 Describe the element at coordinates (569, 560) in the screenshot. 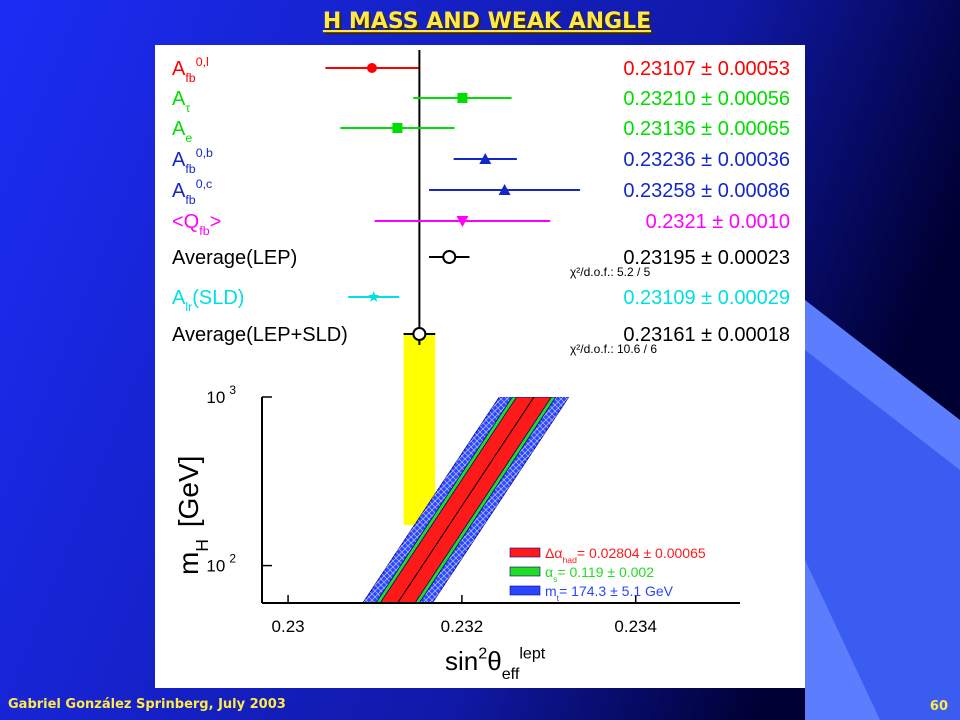

I see `legend-label-part: had` at that location.